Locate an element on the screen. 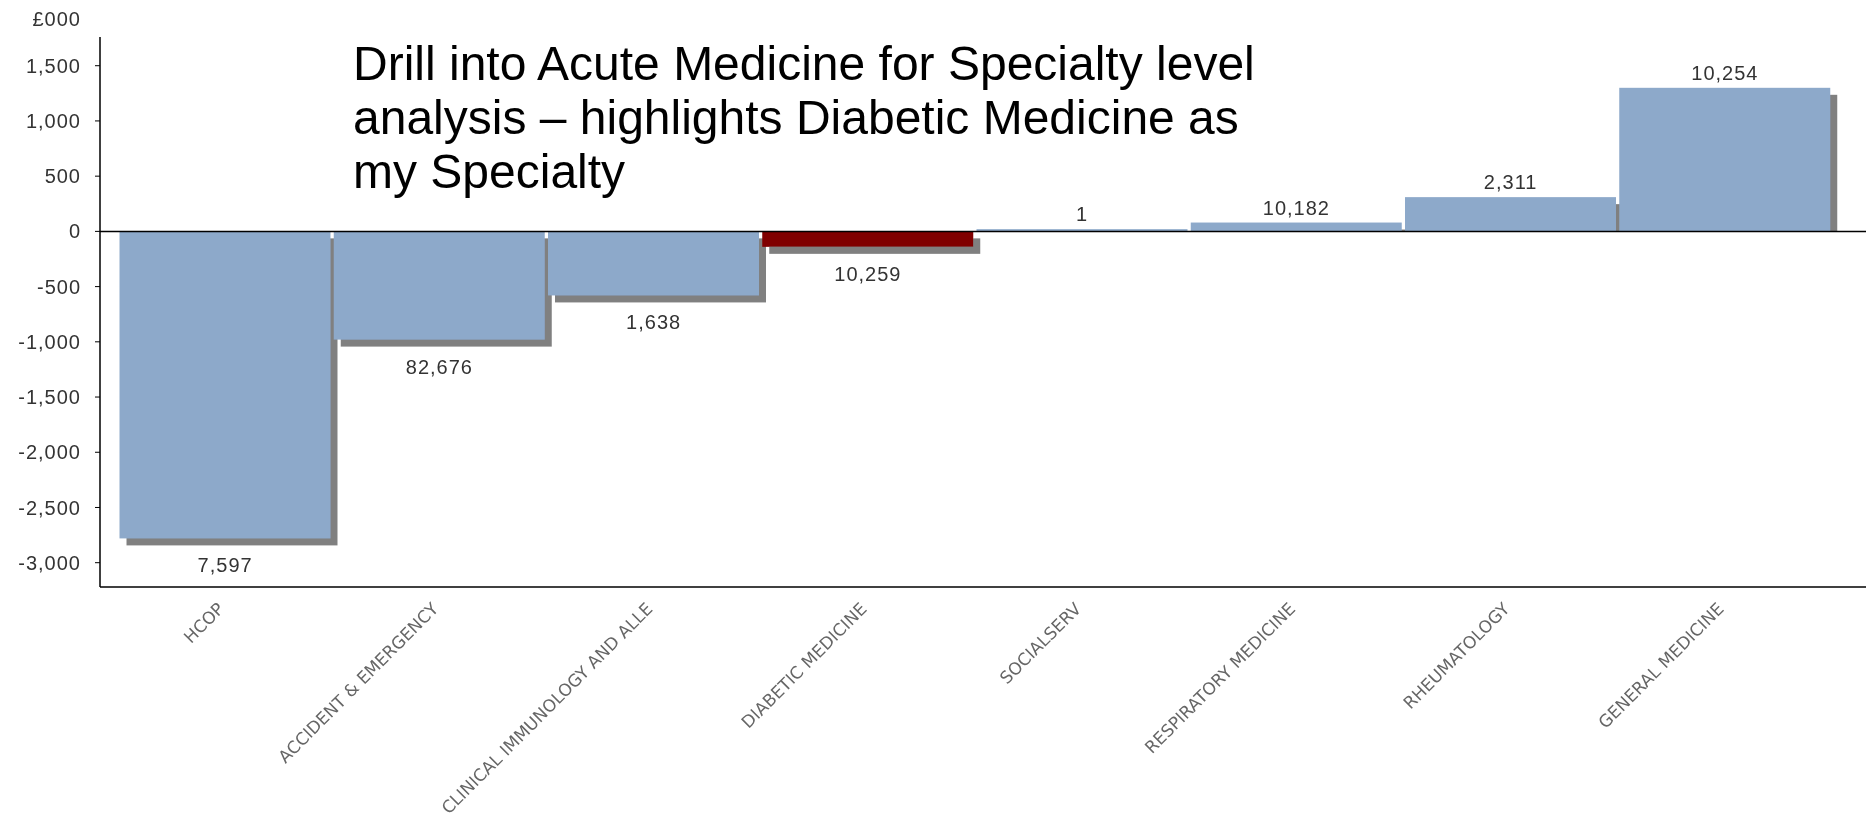 Image resolution: width=1866 pixels, height=823 pixels. y-tick-label: 1,500 is located at coordinates (53, 65).